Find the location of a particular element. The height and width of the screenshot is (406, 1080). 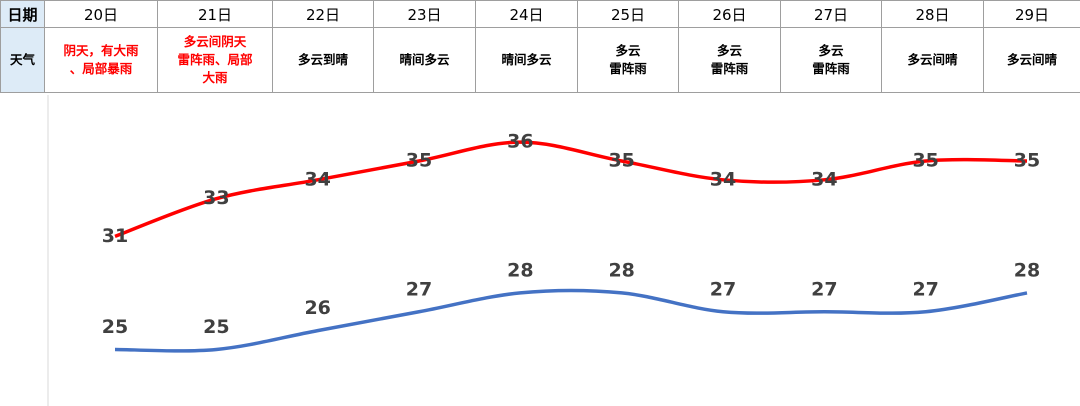

weather-cell: 多云到晴 is located at coordinates (323, 60).